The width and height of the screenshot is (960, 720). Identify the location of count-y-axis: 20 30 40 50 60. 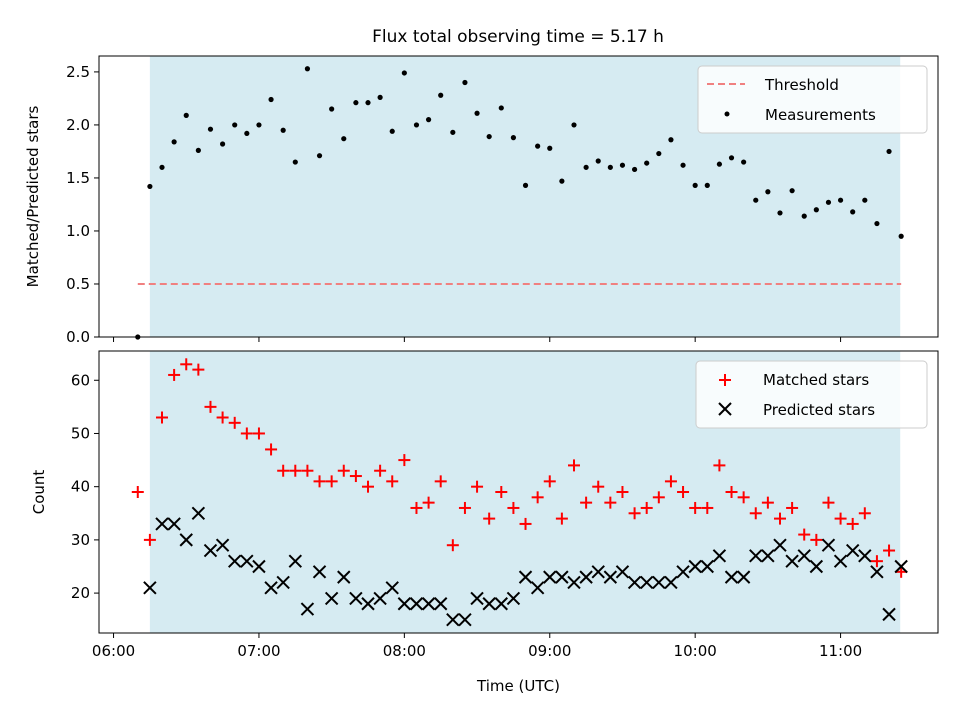
(85, 486).